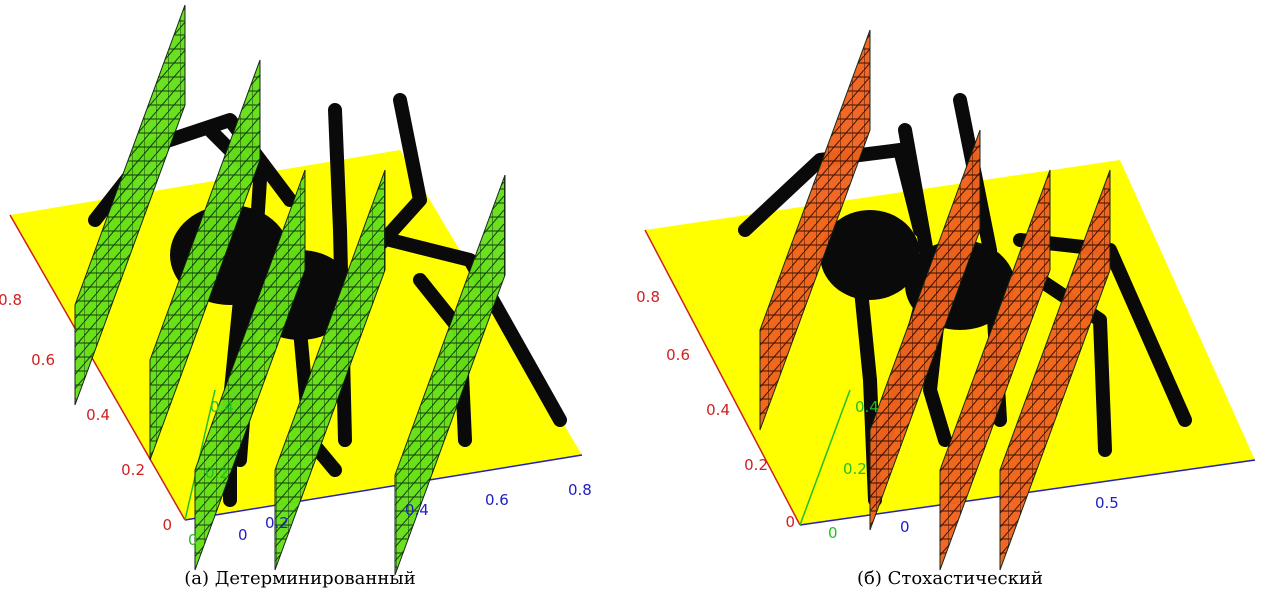  I want to click on caption: (а) Детерминированный, so click(299, 578).